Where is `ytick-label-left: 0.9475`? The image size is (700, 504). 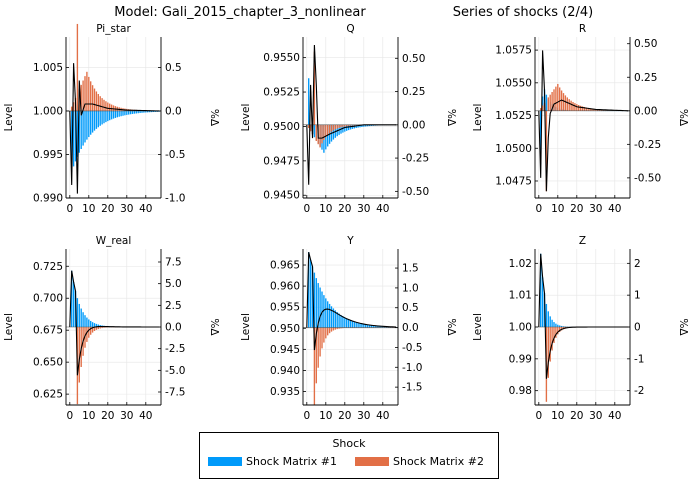
ytick-label-left: 0.9475 is located at coordinates (281, 161).